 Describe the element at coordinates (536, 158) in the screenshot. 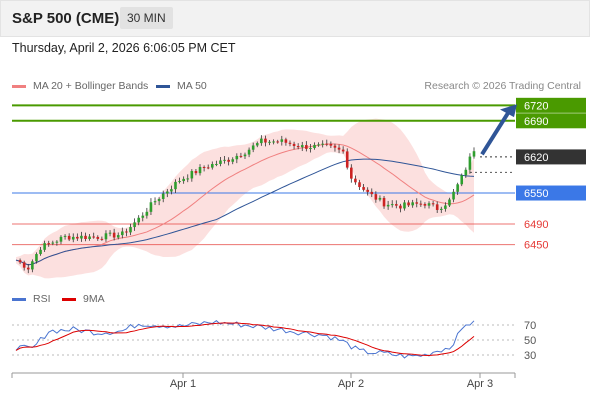

I see `level-label-6620: 6620` at that location.